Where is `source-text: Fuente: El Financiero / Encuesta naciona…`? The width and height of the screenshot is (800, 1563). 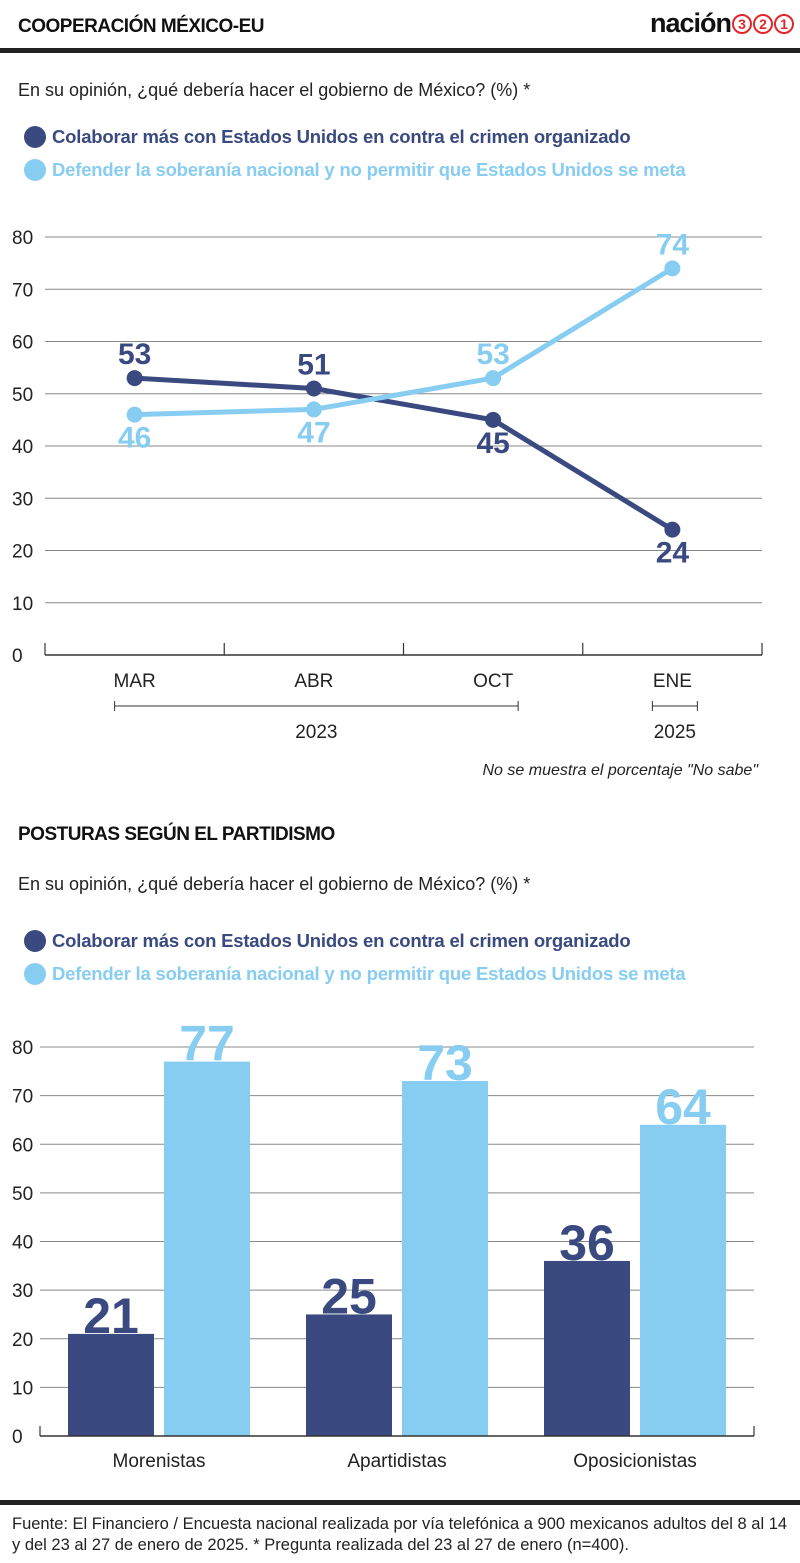 source-text: Fuente: El Financiero / Encuesta naciona… is located at coordinates (400, 1534).